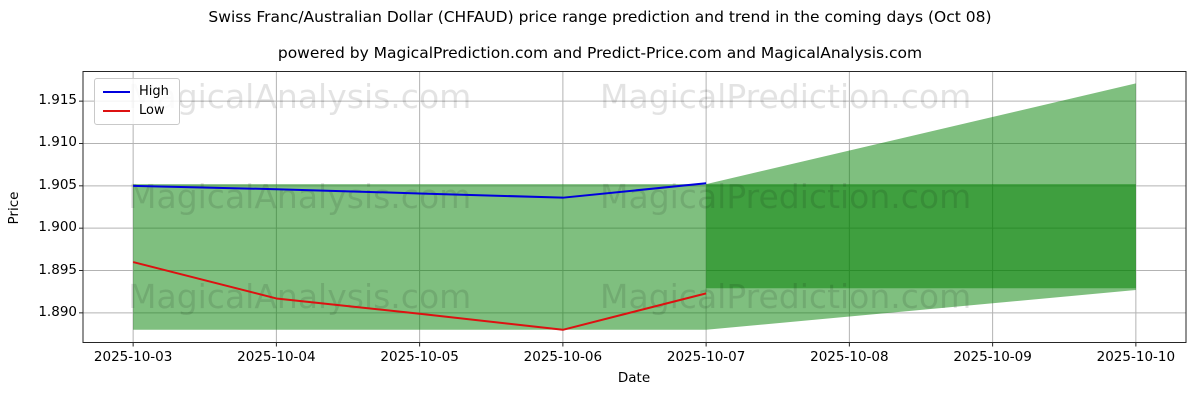  What do you see at coordinates (276, 357) in the screenshot?
I see `x-tick-label: 2025-10-04` at bounding box center [276, 357].